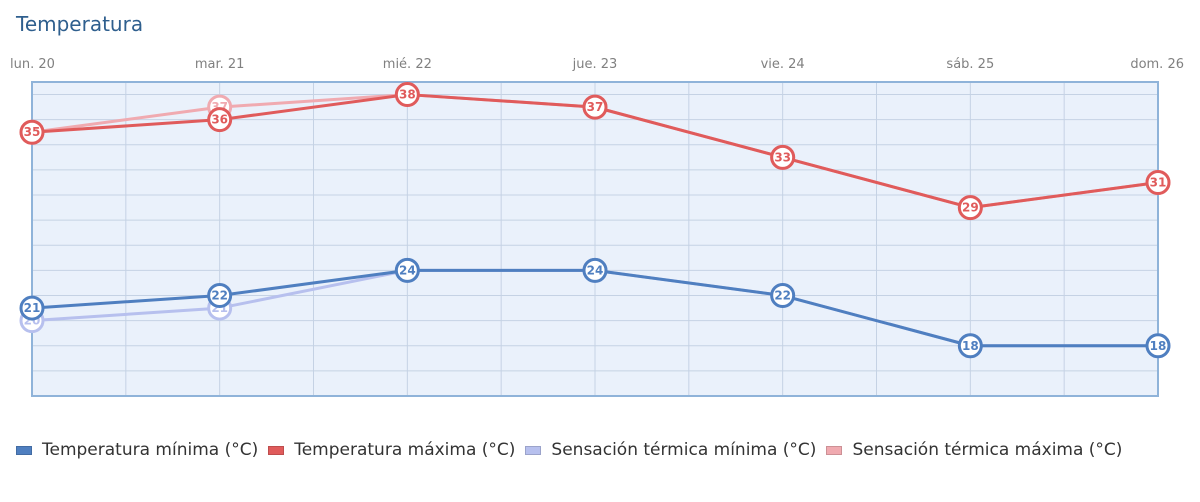 The height and width of the screenshot is (502, 1200). I want to click on data-label: 31, so click(1158, 182).